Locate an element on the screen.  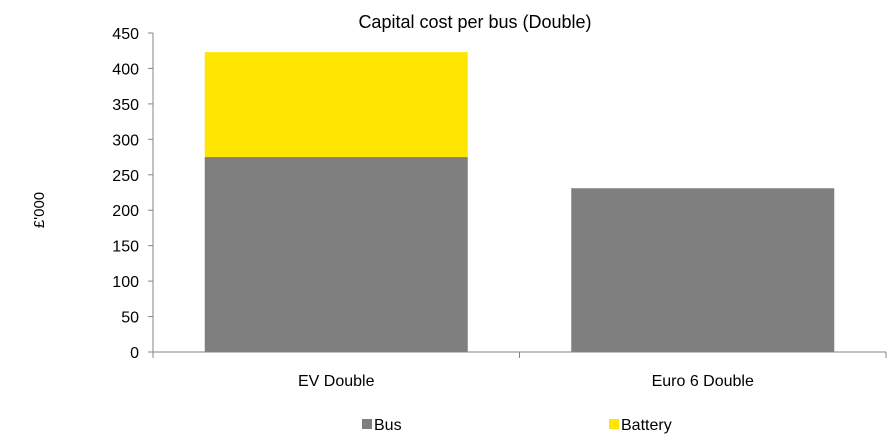
legend-swatch-bus is located at coordinates (367, 424).